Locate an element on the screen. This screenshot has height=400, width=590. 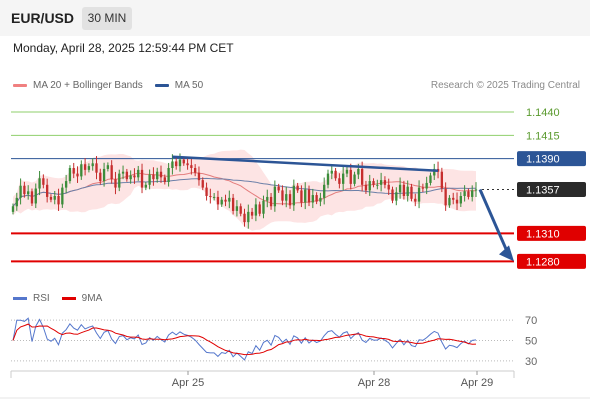
price-legend: MA 20 + Bollinger Bands MA 50 is located at coordinates (114, 85).